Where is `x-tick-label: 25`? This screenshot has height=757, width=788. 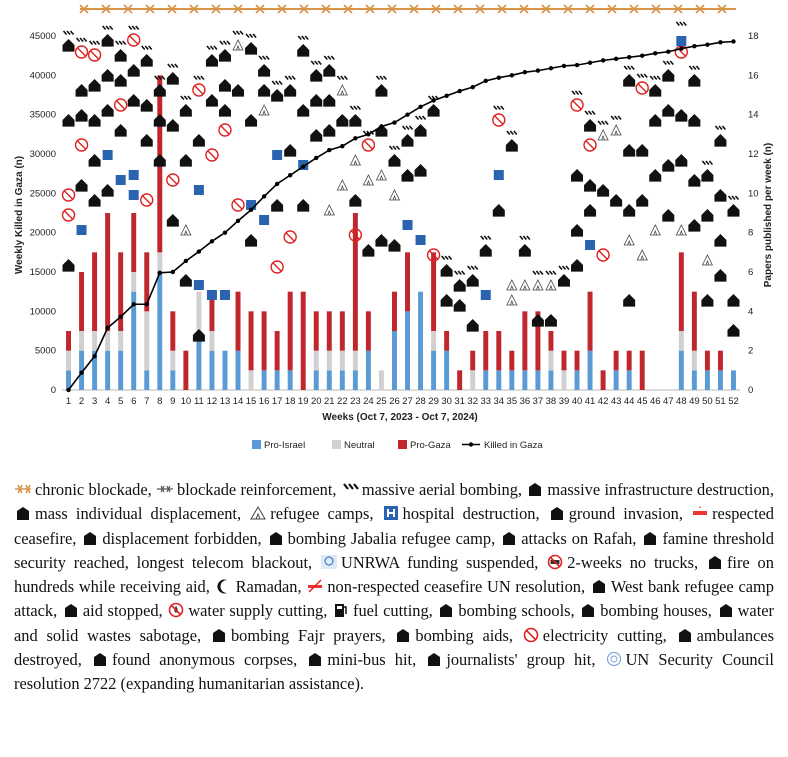 x-tick-label: 25 is located at coordinates (381, 401).